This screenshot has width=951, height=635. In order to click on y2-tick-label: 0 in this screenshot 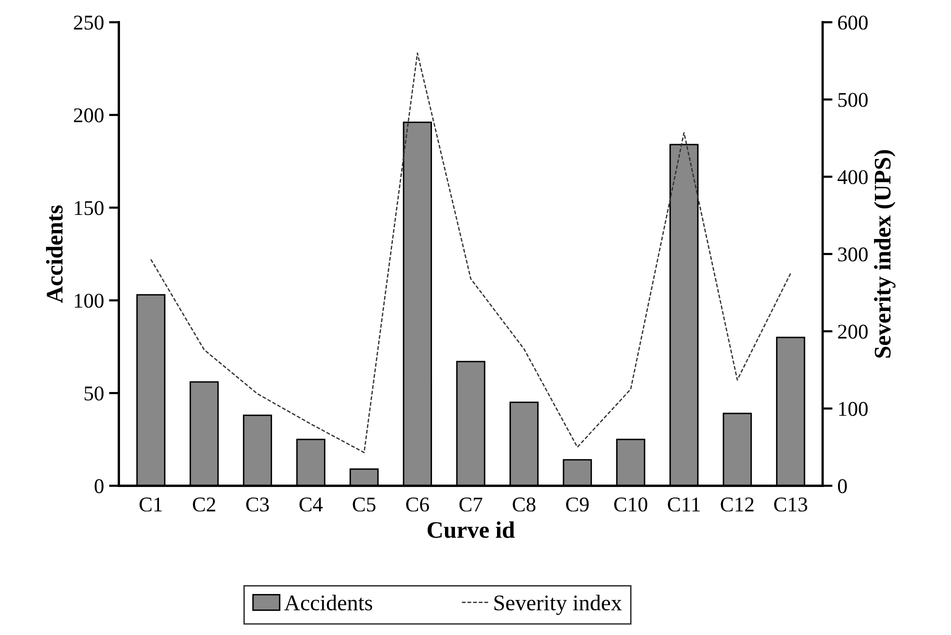, I will do `click(842, 486)`.